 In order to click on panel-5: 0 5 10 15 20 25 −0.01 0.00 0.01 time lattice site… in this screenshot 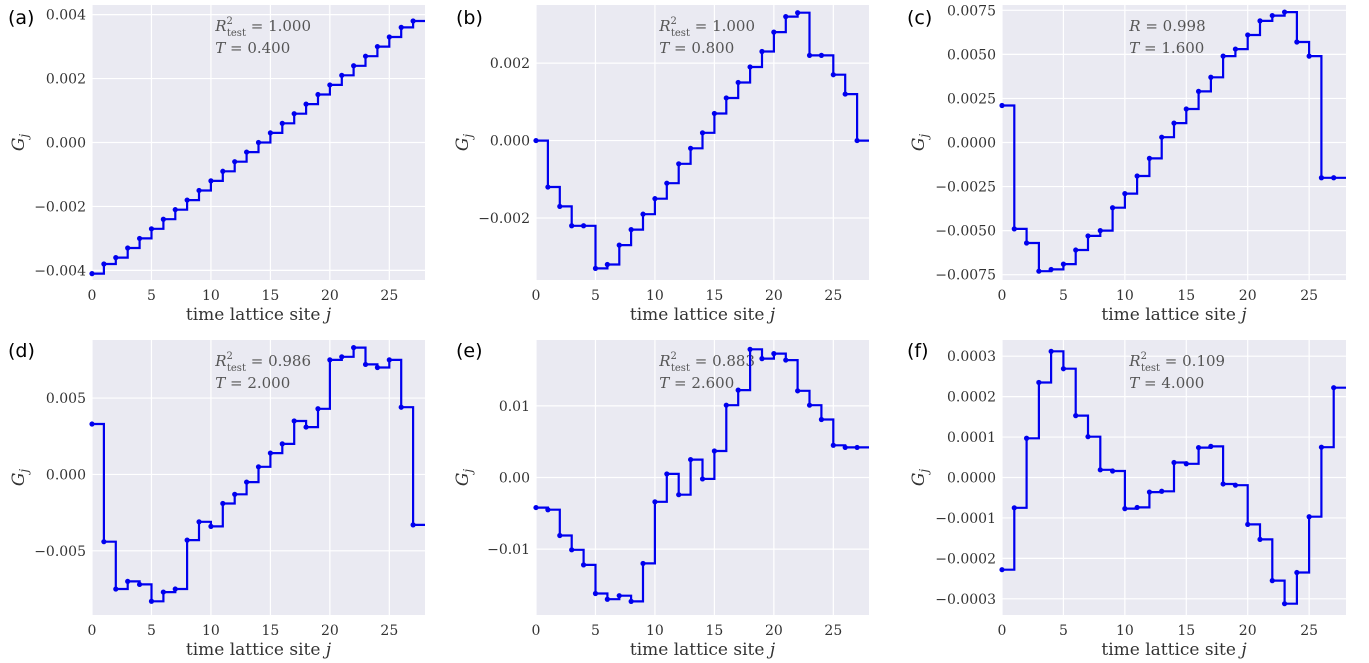, I will do `click(661, 500)`.